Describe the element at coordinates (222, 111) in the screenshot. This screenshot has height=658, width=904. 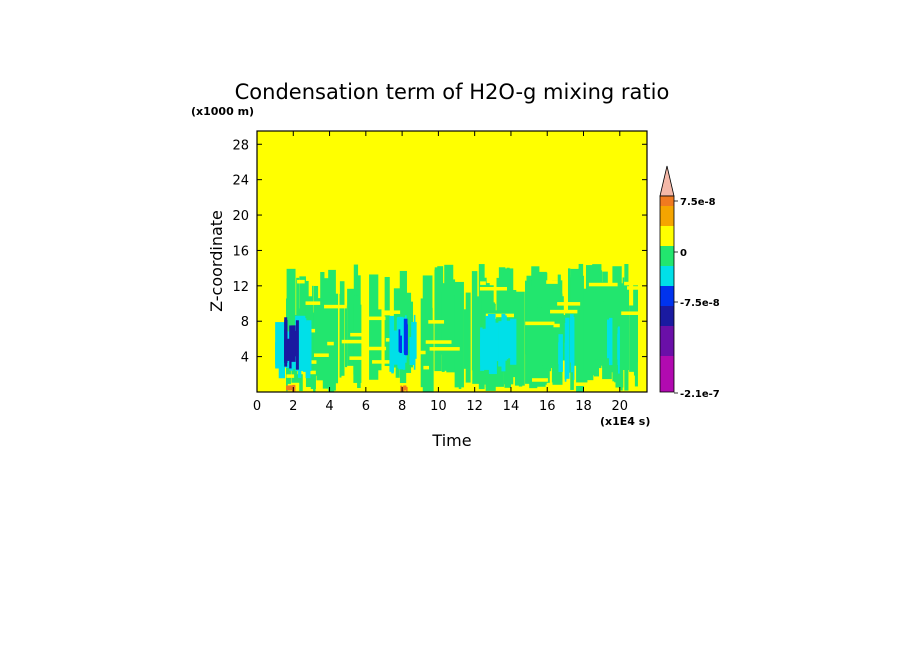
I see `y-axis-unit: (x1000 m)` at that location.